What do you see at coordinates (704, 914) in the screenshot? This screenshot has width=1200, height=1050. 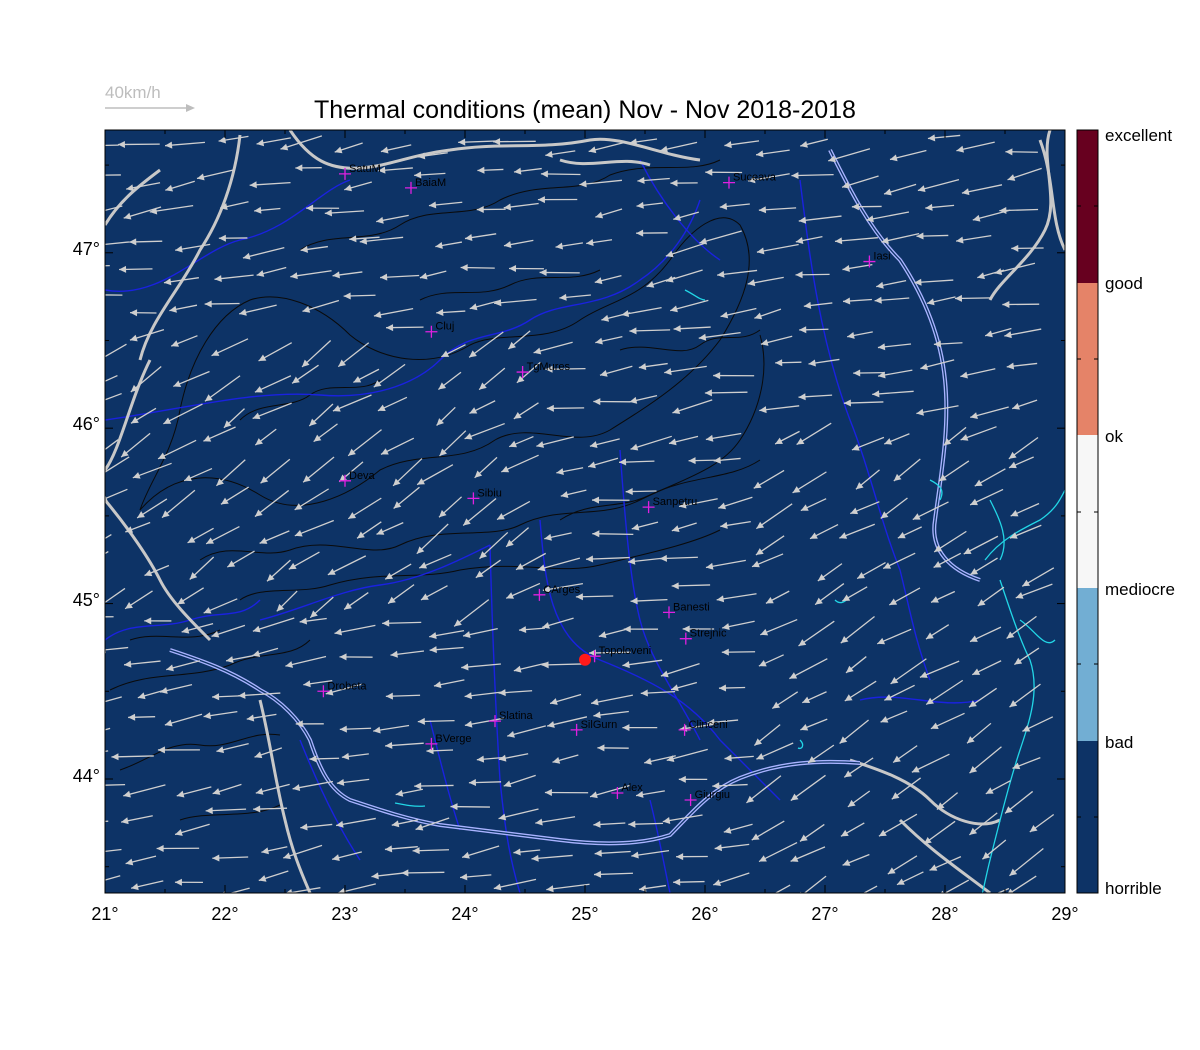 I see `x-tick-label: 26°` at bounding box center [704, 914].